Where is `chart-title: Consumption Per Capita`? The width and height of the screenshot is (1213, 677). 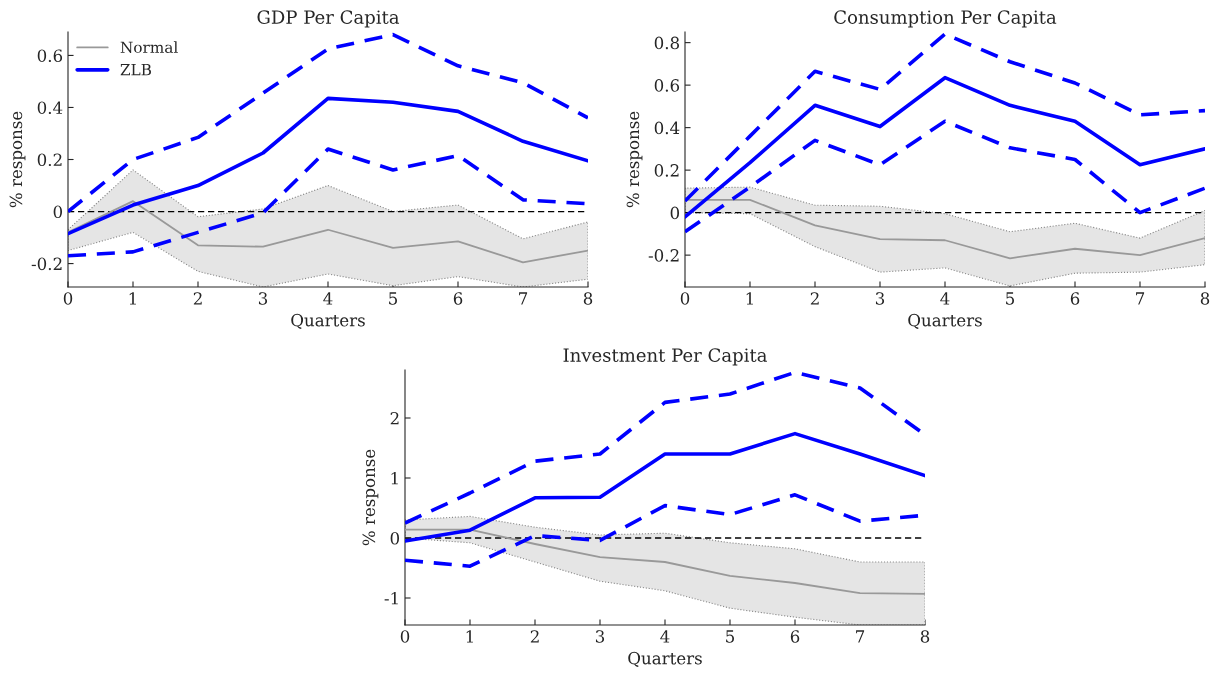
chart-title: Consumption Per Capita is located at coordinates (945, 19).